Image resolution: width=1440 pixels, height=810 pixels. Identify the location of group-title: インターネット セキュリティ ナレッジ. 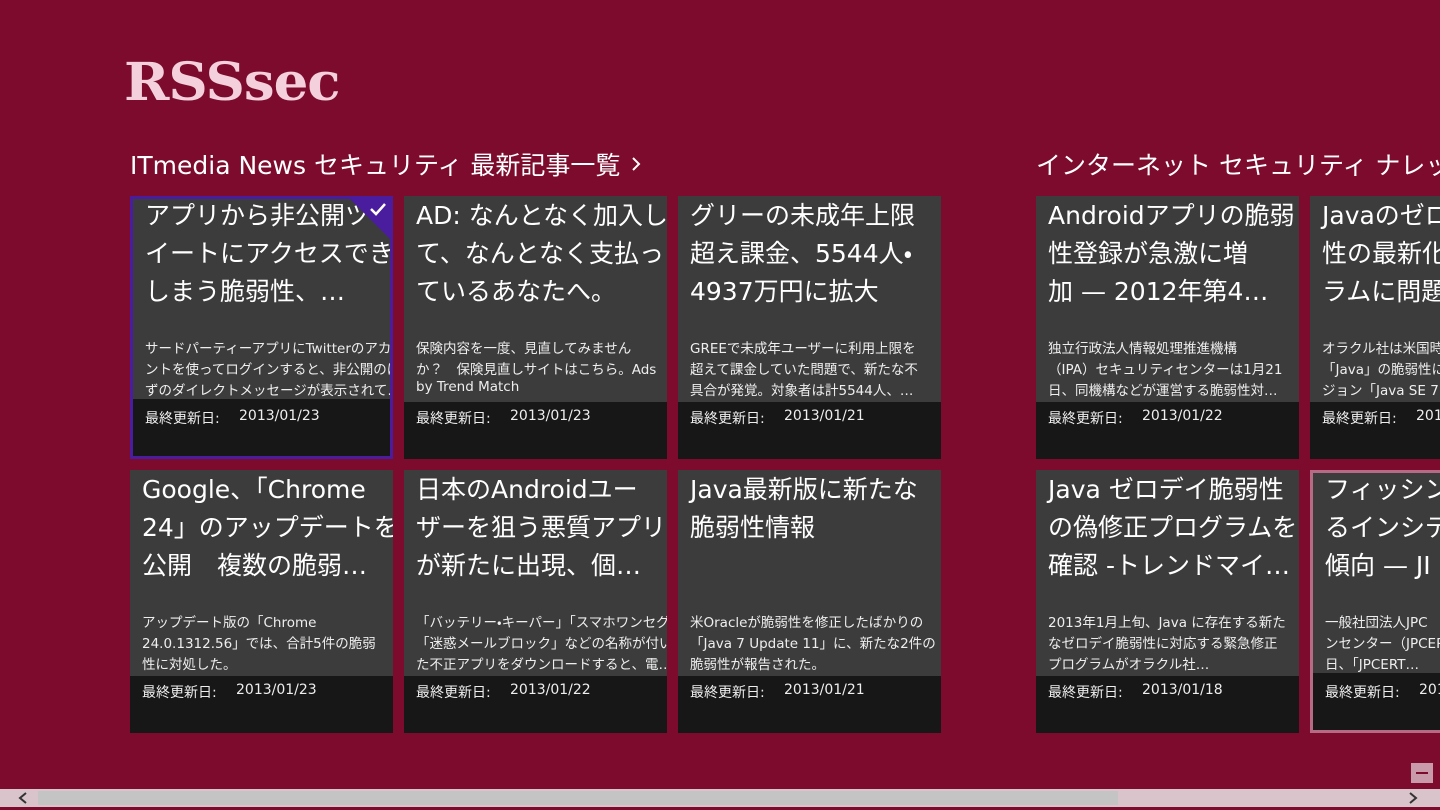
(1238, 165).